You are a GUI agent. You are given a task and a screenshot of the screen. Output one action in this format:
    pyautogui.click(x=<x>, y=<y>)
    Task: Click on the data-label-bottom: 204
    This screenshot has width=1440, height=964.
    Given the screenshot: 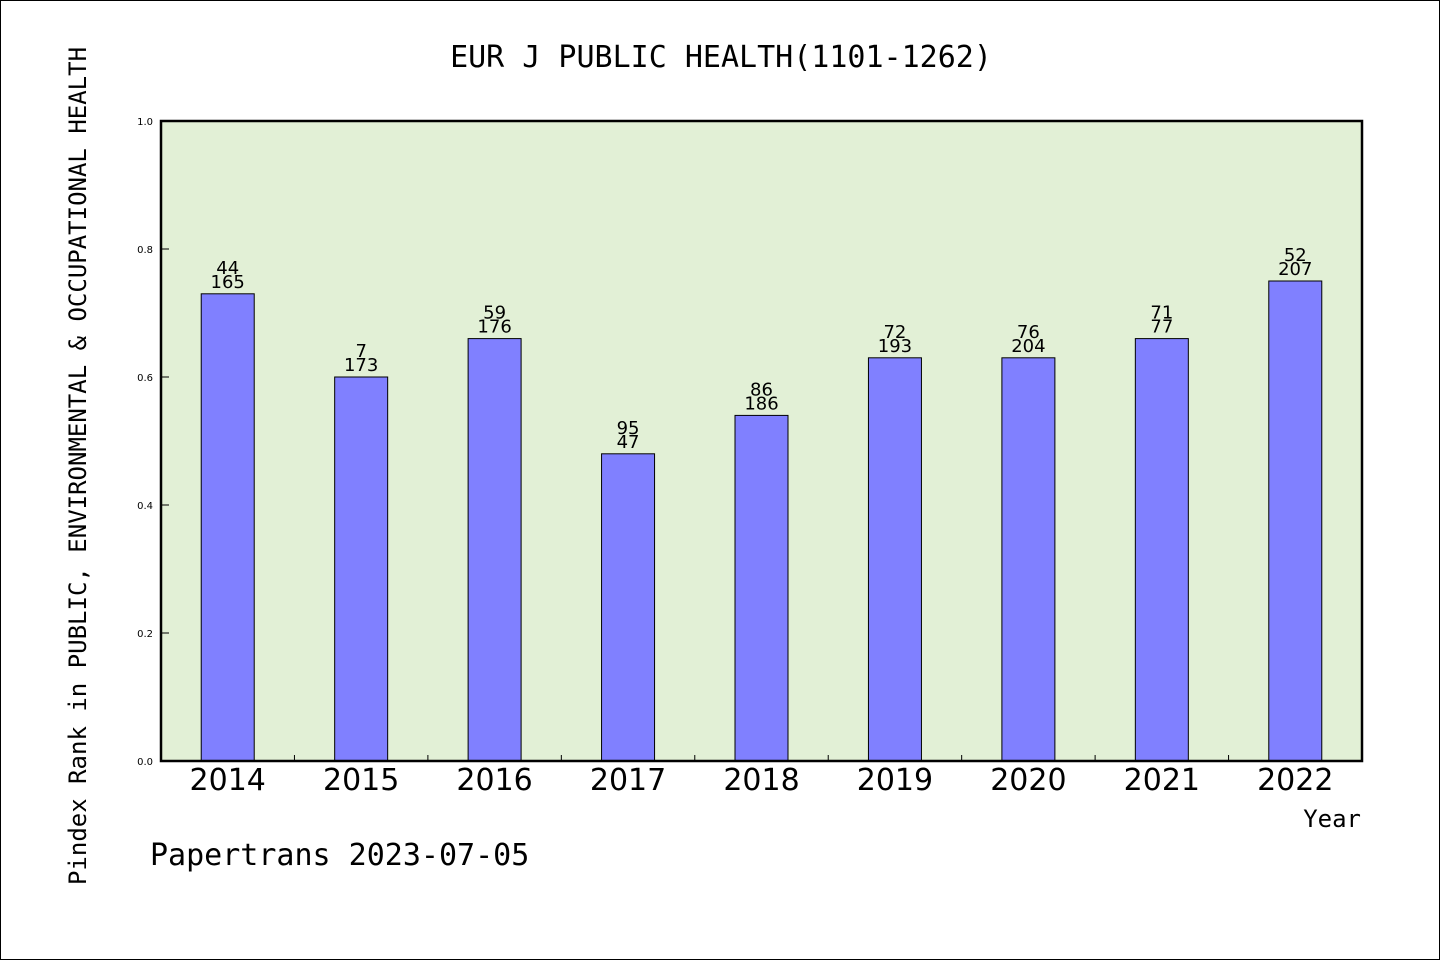 What is the action you would take?
    pyautogui.click(x=1028, y=346)
    